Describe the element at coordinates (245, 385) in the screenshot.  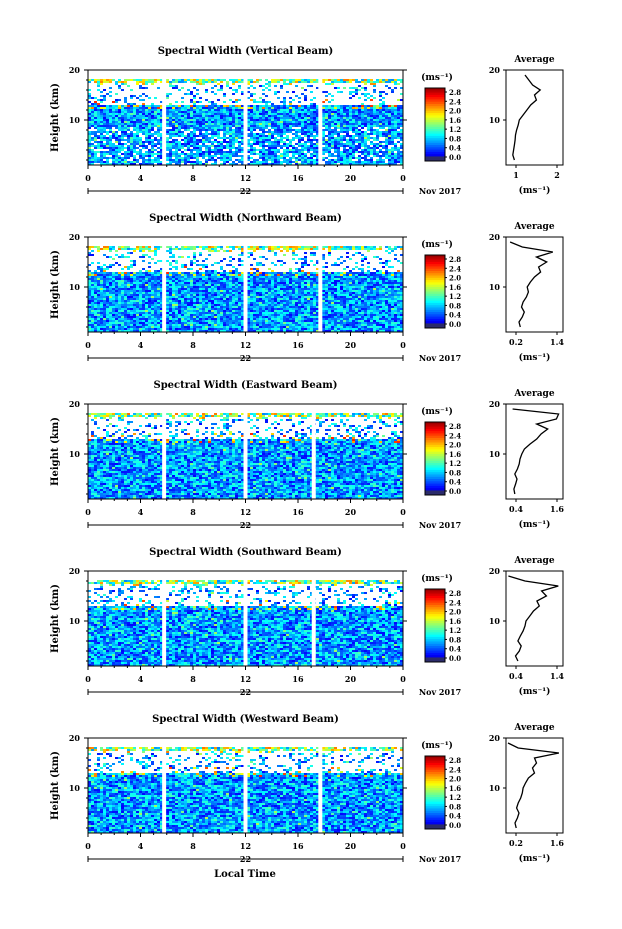
I see `panel-title: Spectral Width (Eastward Beam)` at that location.